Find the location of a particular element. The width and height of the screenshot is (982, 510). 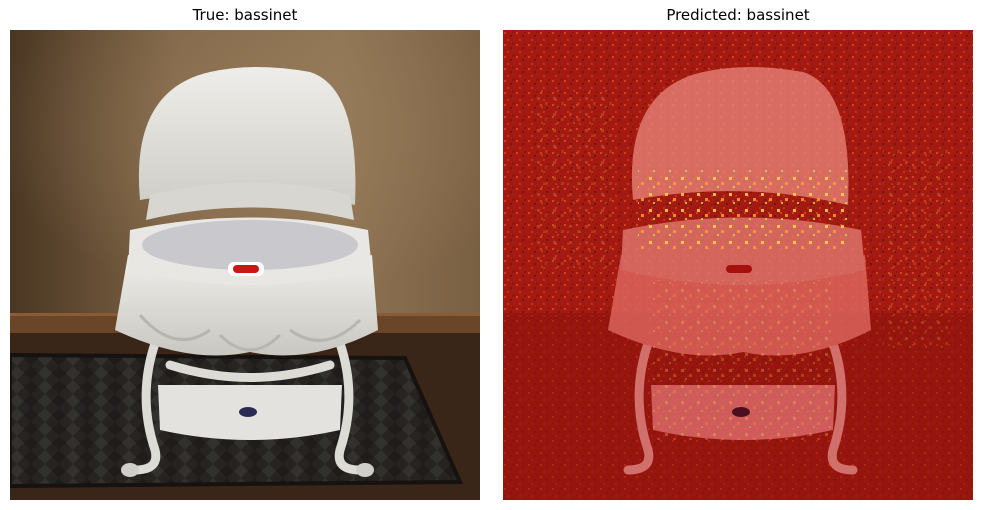

true-label-title: True: bassinet is located at coordinates (245, 15).